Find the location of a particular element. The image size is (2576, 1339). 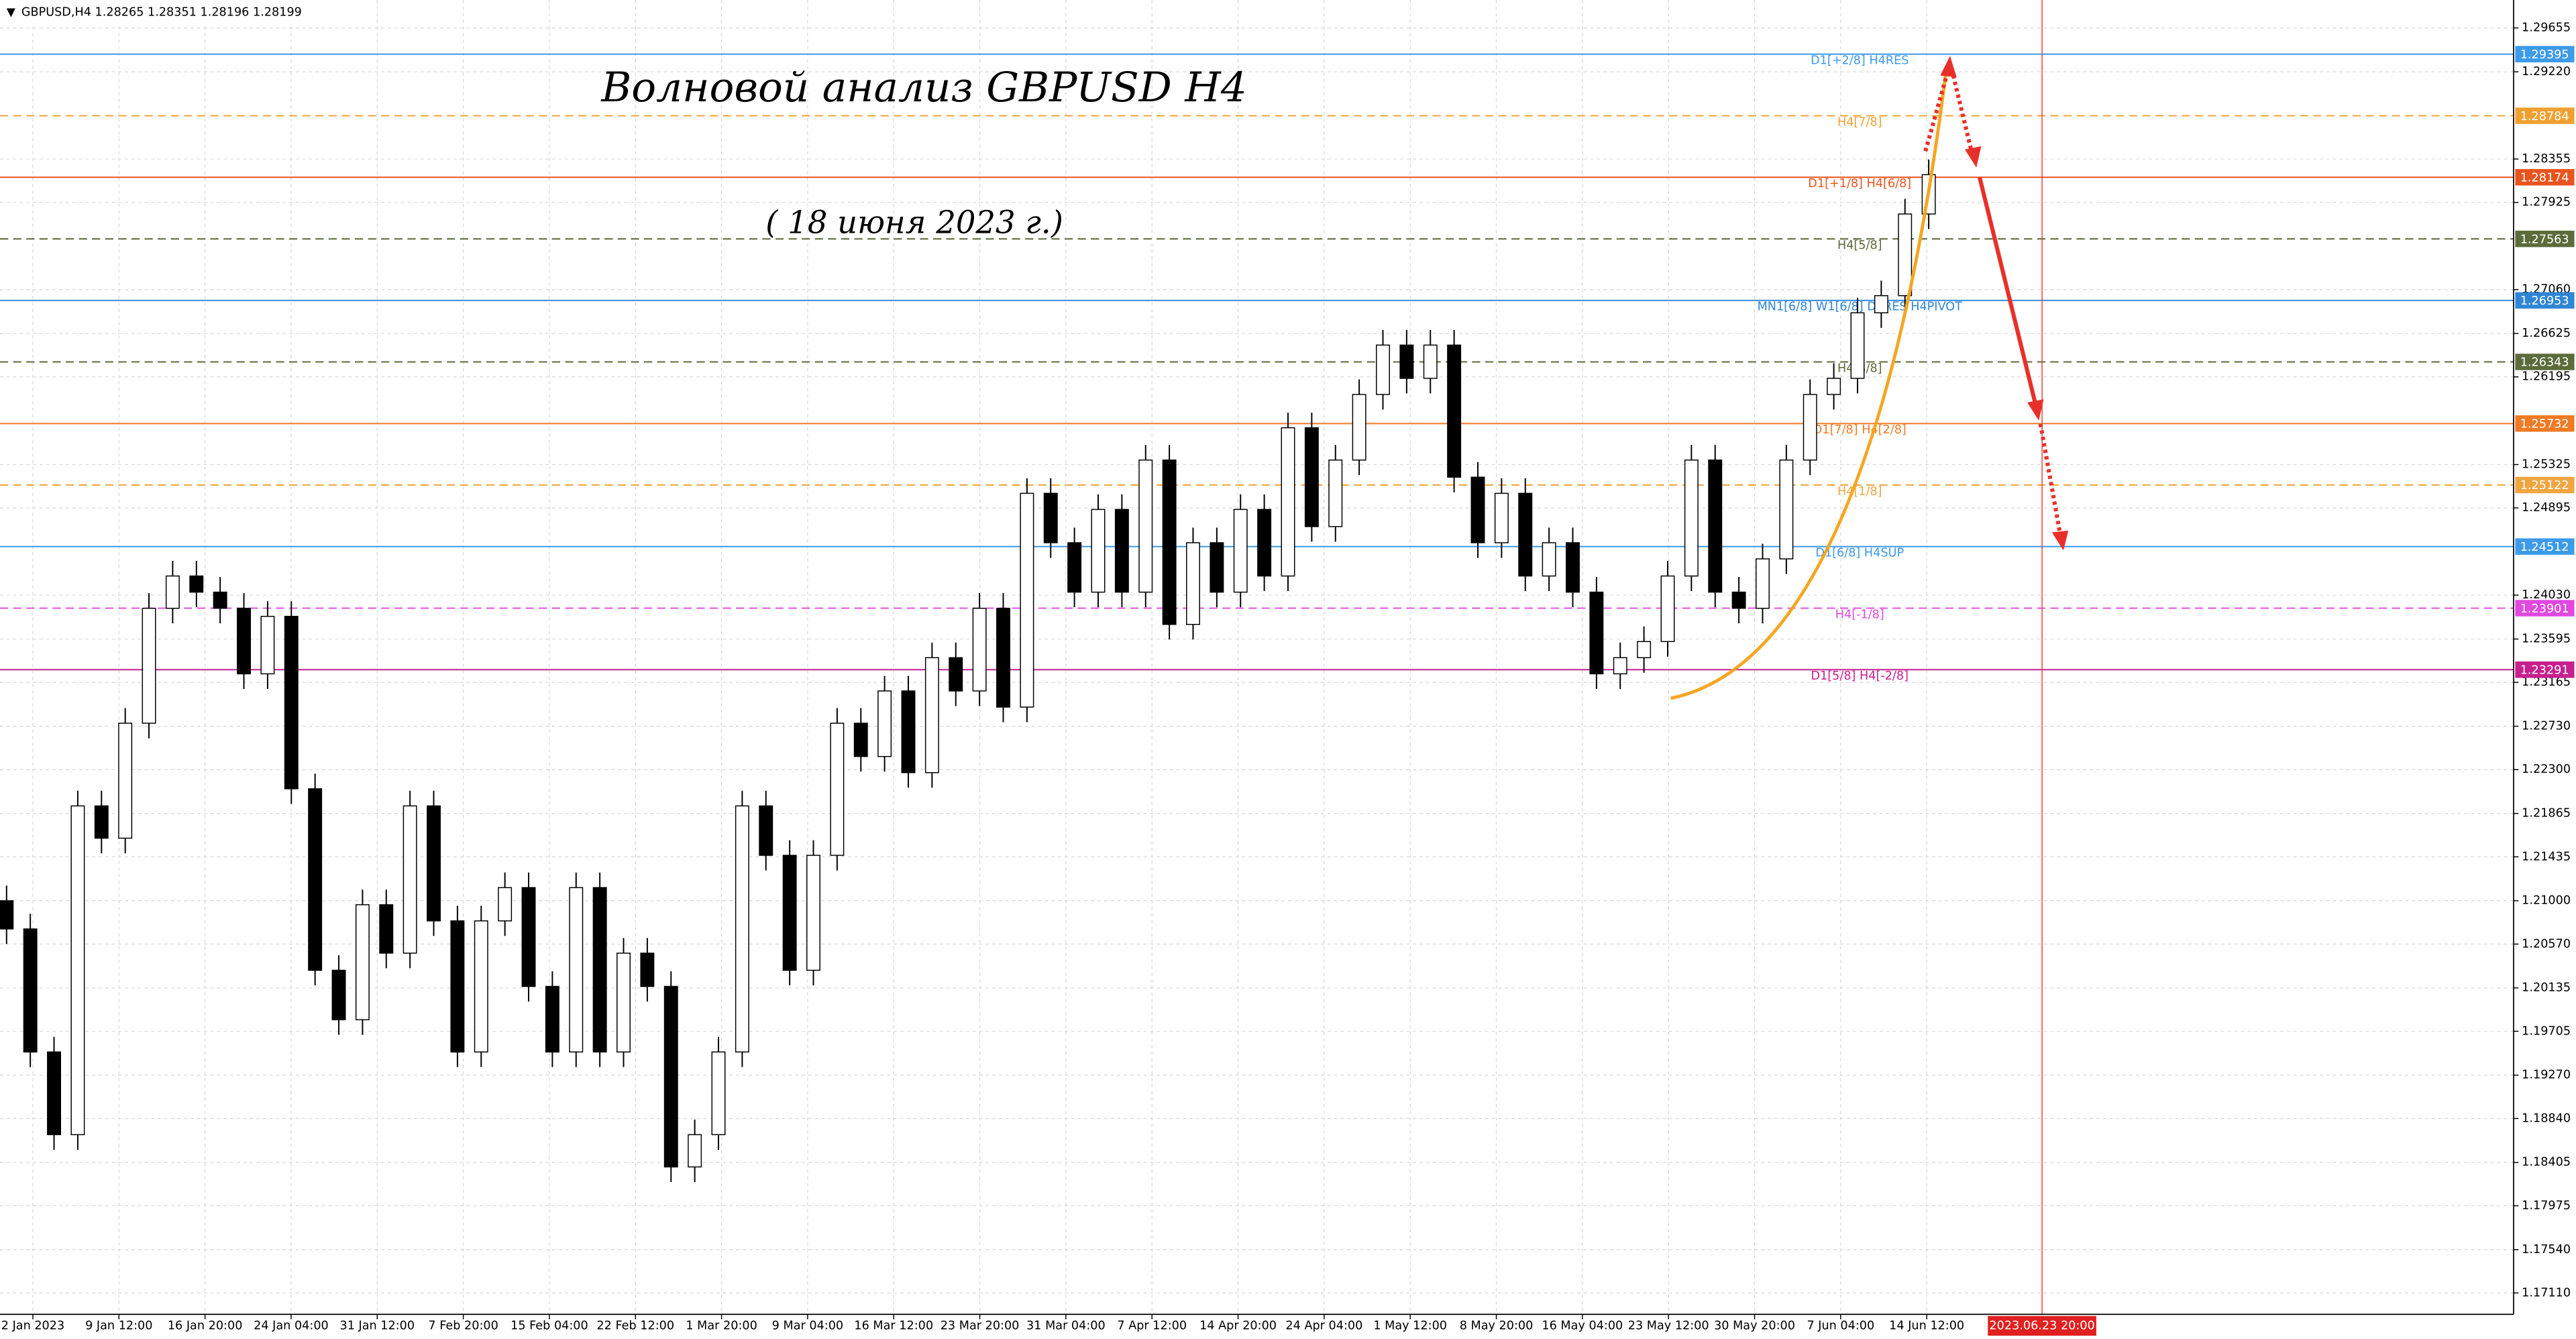

x-tick-label: 31 Jan 12:00 is located at coordinates (377, 1325).